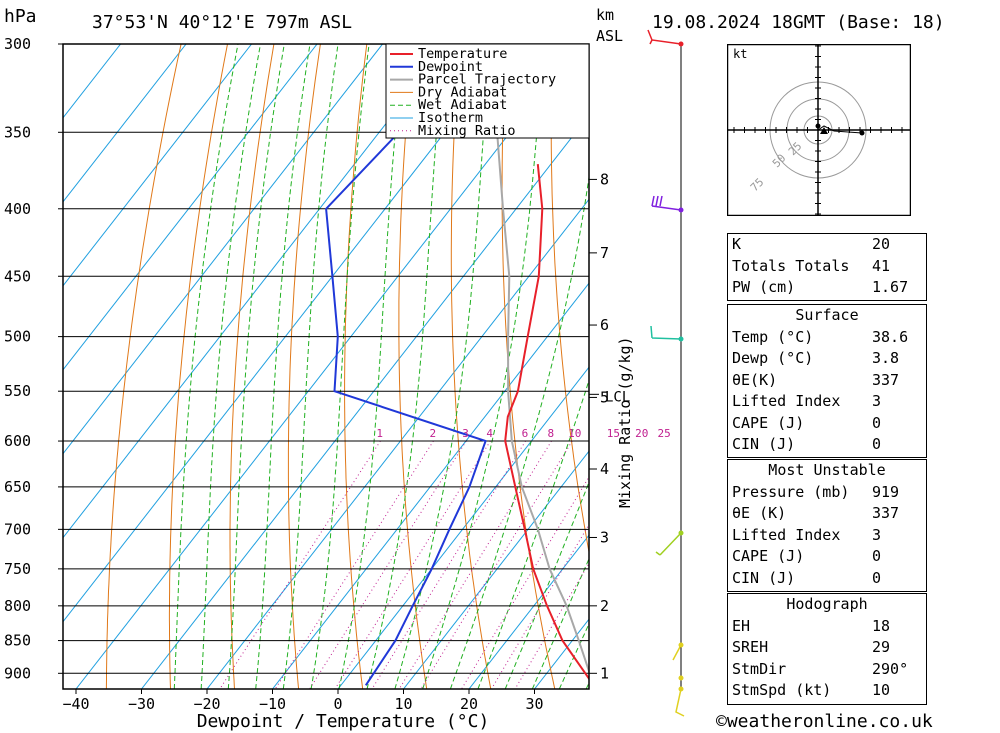 The height and width of the screenshot is (733, 1000). What do you see at coordinates (462, 92) in the screenshot?
I see `legend-entry: Dry Adiabat` at bounding box center [462, 92].